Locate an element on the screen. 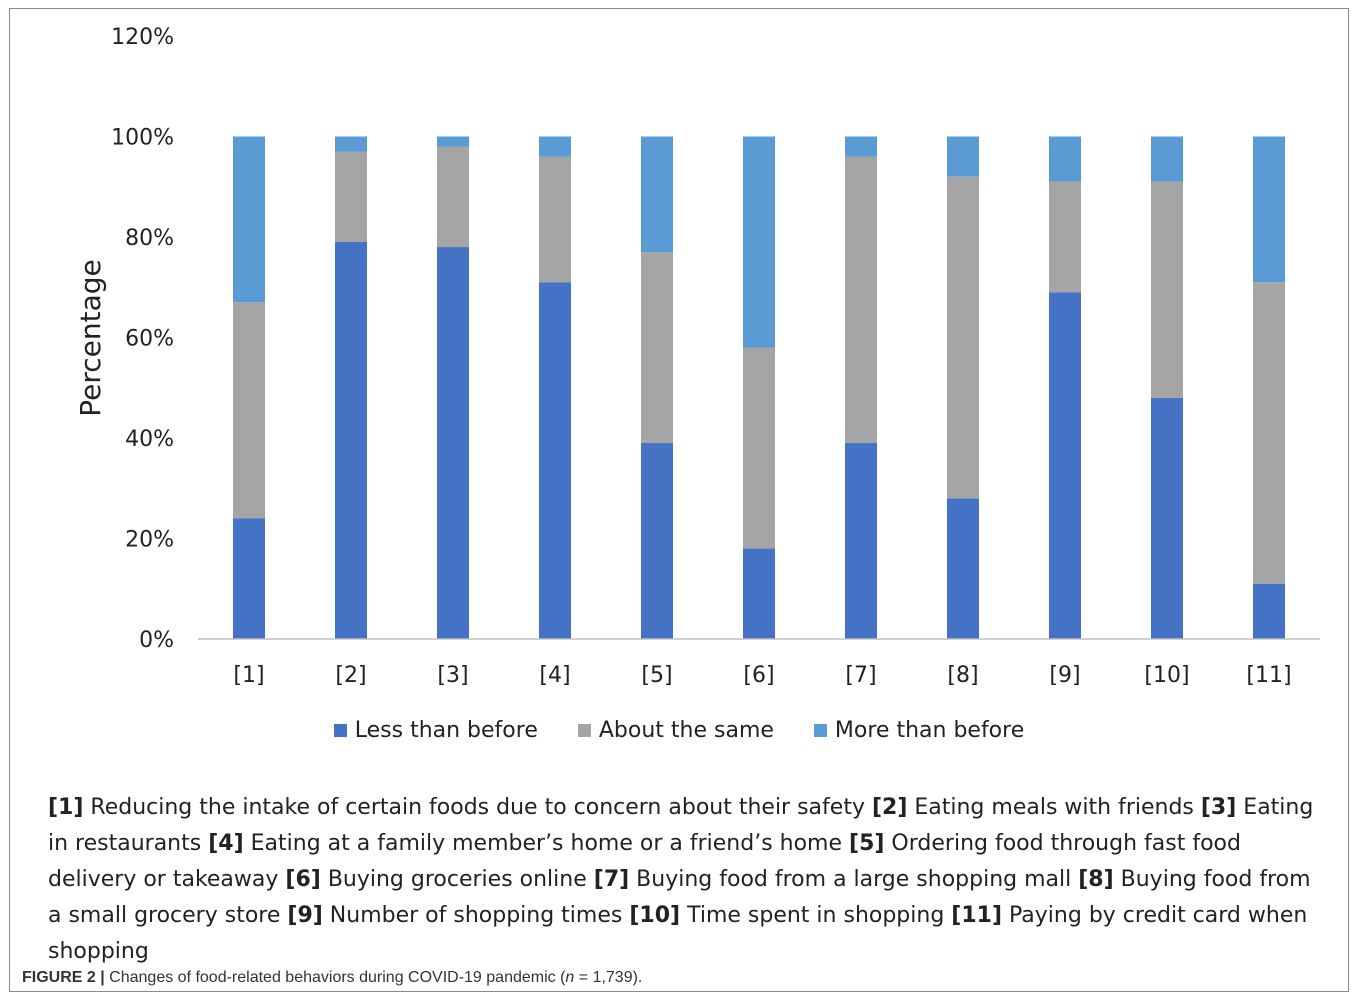 The width and height of the screenshot is (1358, 999). y-axis-ticks: 0% 20% 40% 60% 80% 100% 120% is located at coordinates (142, 339).